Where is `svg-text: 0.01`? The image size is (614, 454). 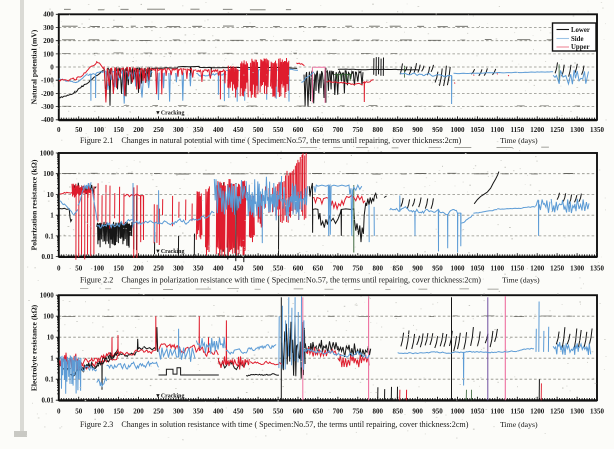 svg-text: 0.01 is located at coordinates (48, 257).